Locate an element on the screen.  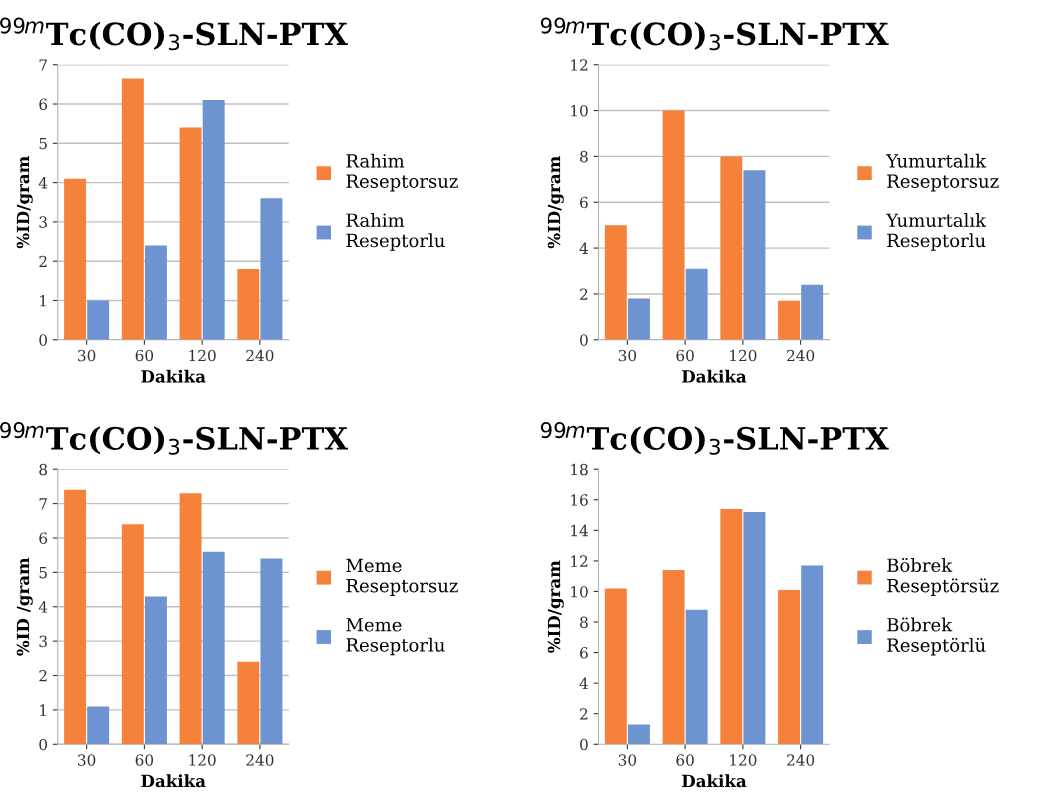
y-tick-label: 16 is located at coordinates (579, 500).